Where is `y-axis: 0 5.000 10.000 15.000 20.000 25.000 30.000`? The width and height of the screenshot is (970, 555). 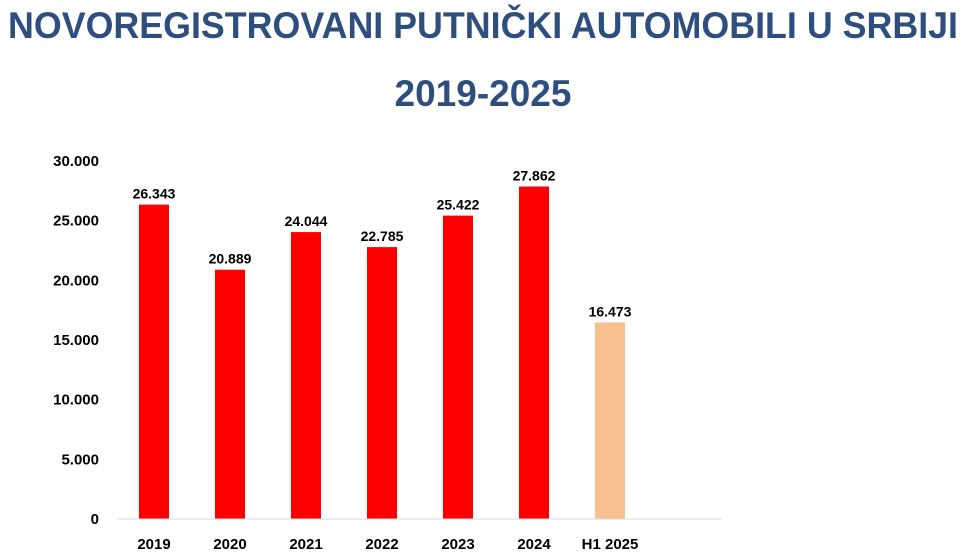
y-axis: 0 5.000 10.000 15.000 20.000 25.000 30.000 is located at coordinates (76, 340).